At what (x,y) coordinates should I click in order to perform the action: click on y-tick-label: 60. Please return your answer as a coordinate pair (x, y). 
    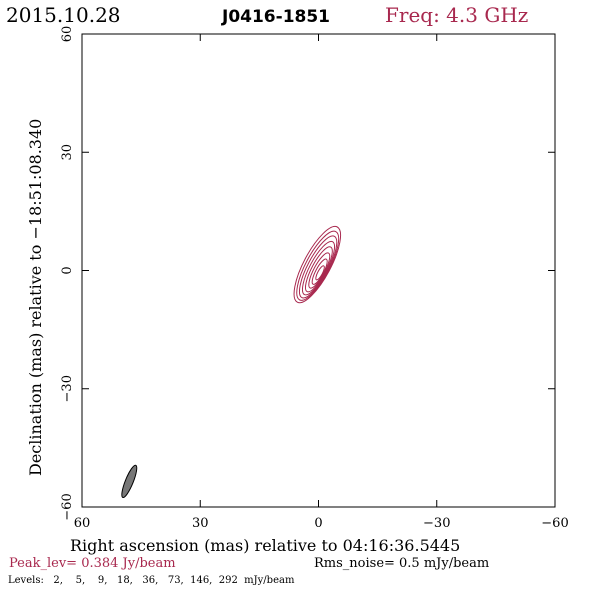
    Looking at the image, I should click on (67, 34).